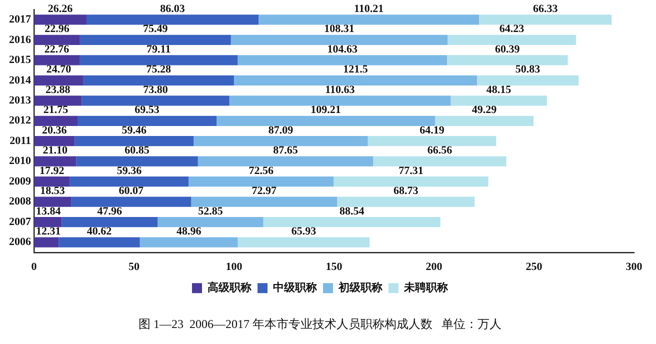 The width and height of the screenshot is (656, 344). What do you see at coordinates (434, 266) in the screenshot?
I see `x-tick-label: 200` at bounding box center [434, 266].